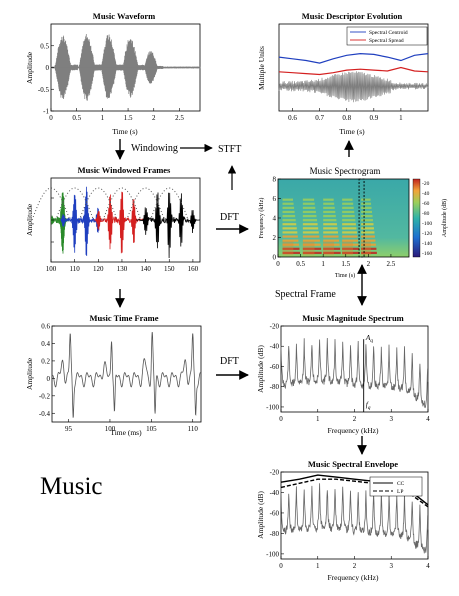 The height and width of the screenshot is (596, 459). Describe the element at coordinates (131, 426) in the screenshot. I see `timeframe-x-ticks: 95 100 105 110` at that location.